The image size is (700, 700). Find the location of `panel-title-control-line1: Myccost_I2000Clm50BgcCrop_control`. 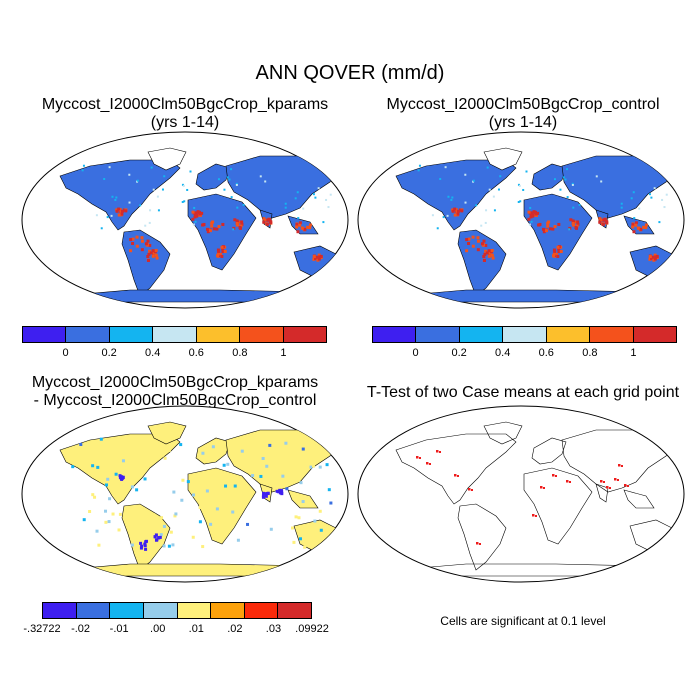

panel-title-control-line1: Myccost_I2000Clm50BgcCrop_control is located at coordinates (523, 104).